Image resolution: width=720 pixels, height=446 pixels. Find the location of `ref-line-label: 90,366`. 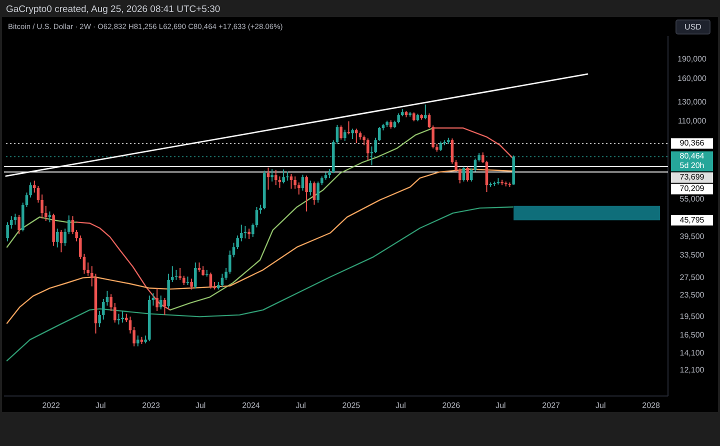

ref-line-label: 90,366 is located at coordinates (692, 143).